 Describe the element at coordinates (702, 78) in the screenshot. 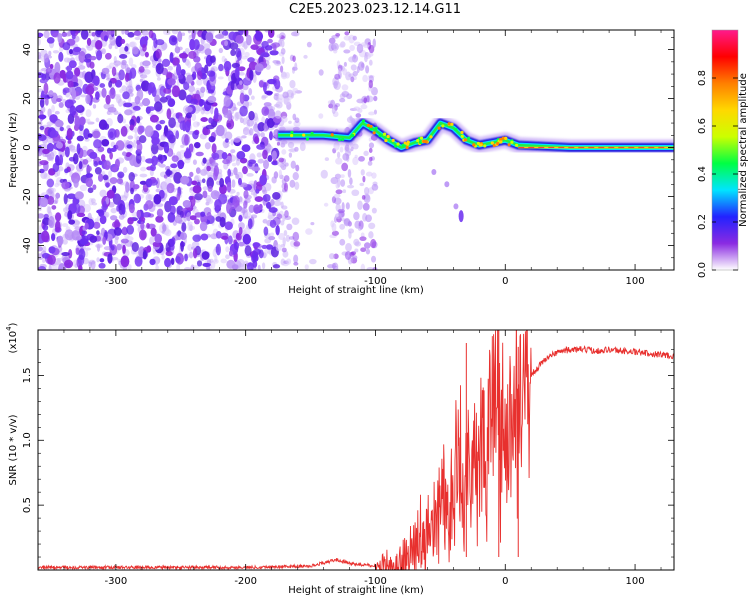

I see `colorbar-tick-label: 0.8` at that location.